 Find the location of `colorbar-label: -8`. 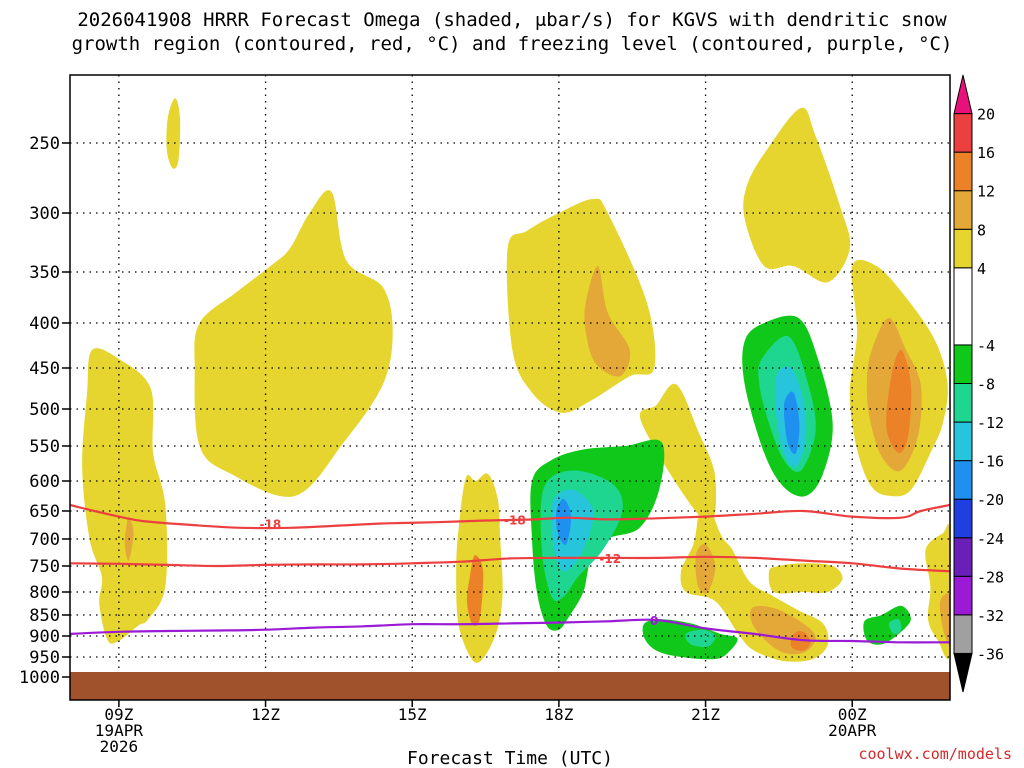

colorbar-label: -8 is located at coordinates (986, 385).